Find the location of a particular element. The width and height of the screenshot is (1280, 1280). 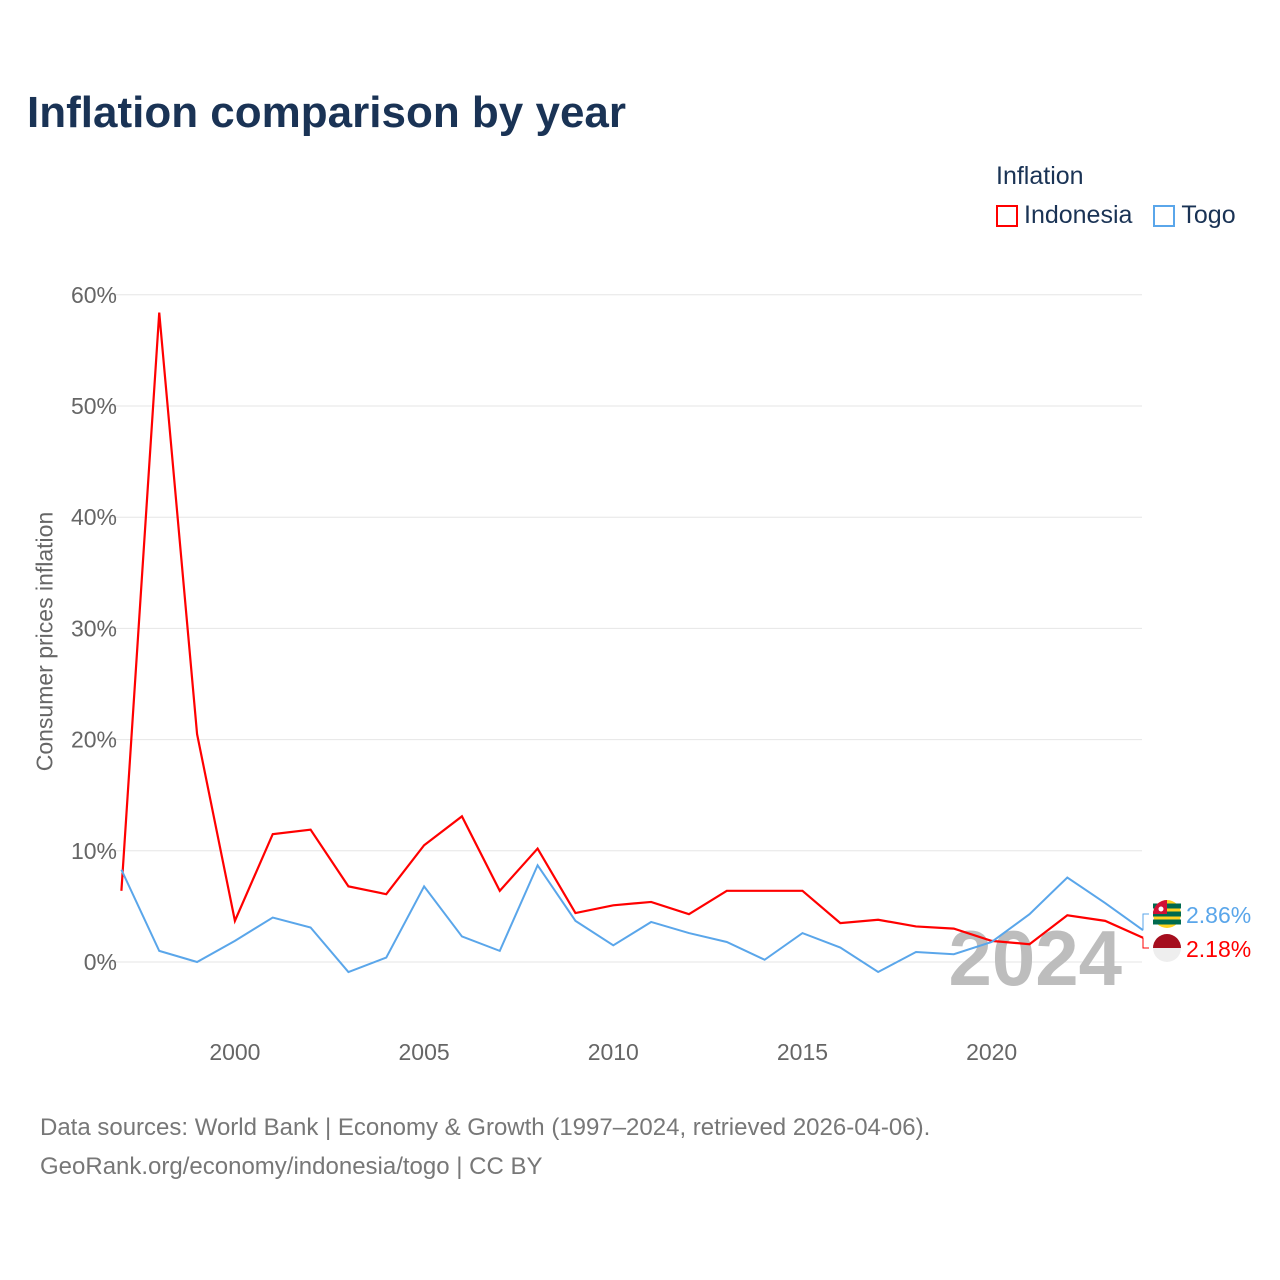

chart-title: Inflation comparison by year is located at coordinates (327, 112).